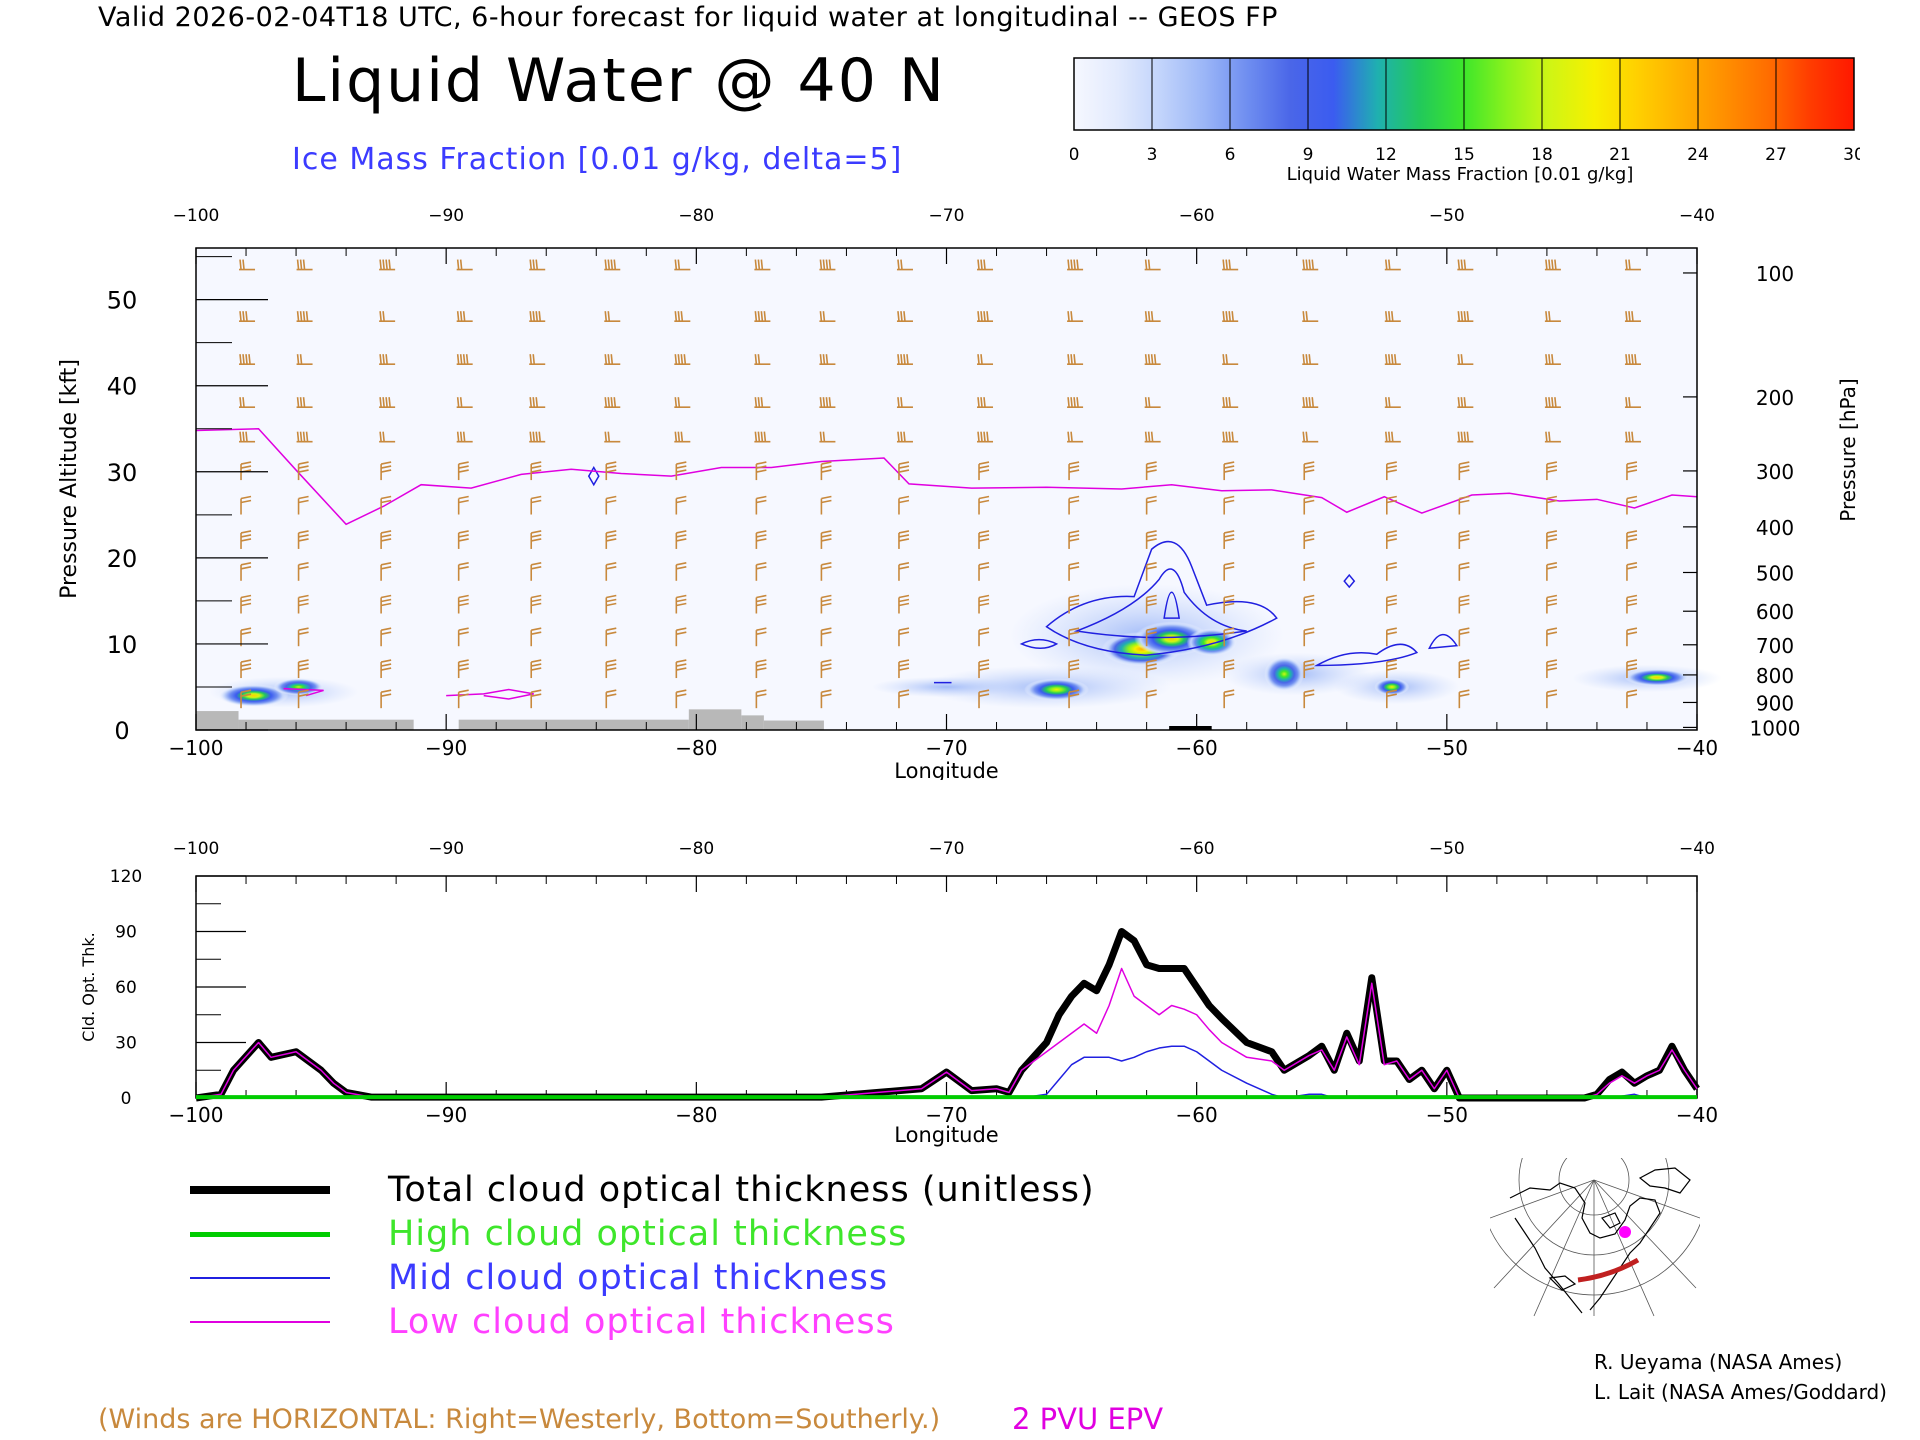  Describe the element at coordinates (446, 748) in the screenshot. I see `x-tick-label: −90` at that location.